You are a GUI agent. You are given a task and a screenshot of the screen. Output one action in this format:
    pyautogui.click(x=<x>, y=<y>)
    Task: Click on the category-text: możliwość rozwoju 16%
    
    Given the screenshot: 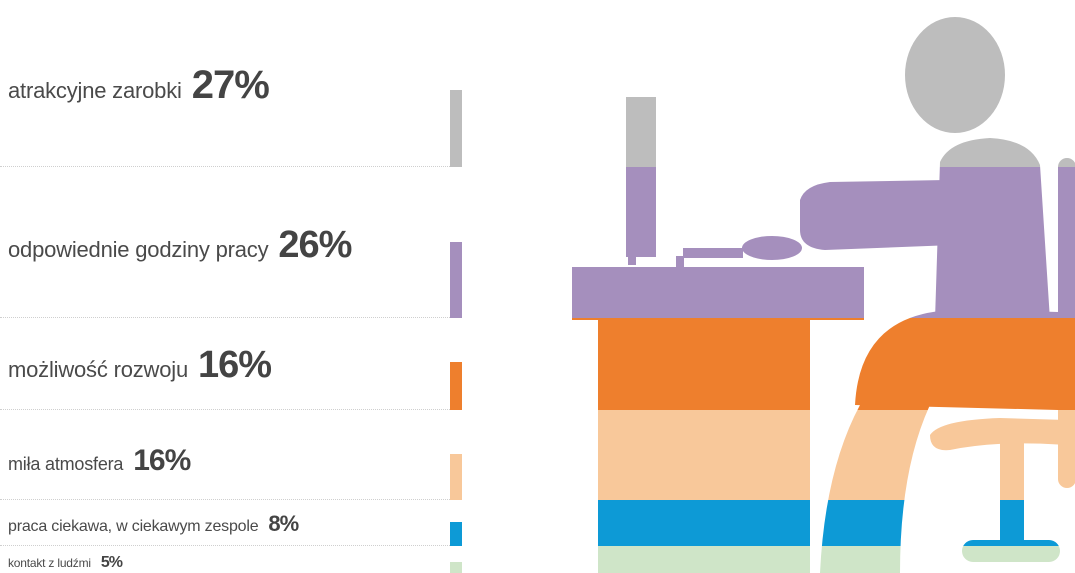 What is the action you would take?
    pyautogui.click(x=140, y=365)
    